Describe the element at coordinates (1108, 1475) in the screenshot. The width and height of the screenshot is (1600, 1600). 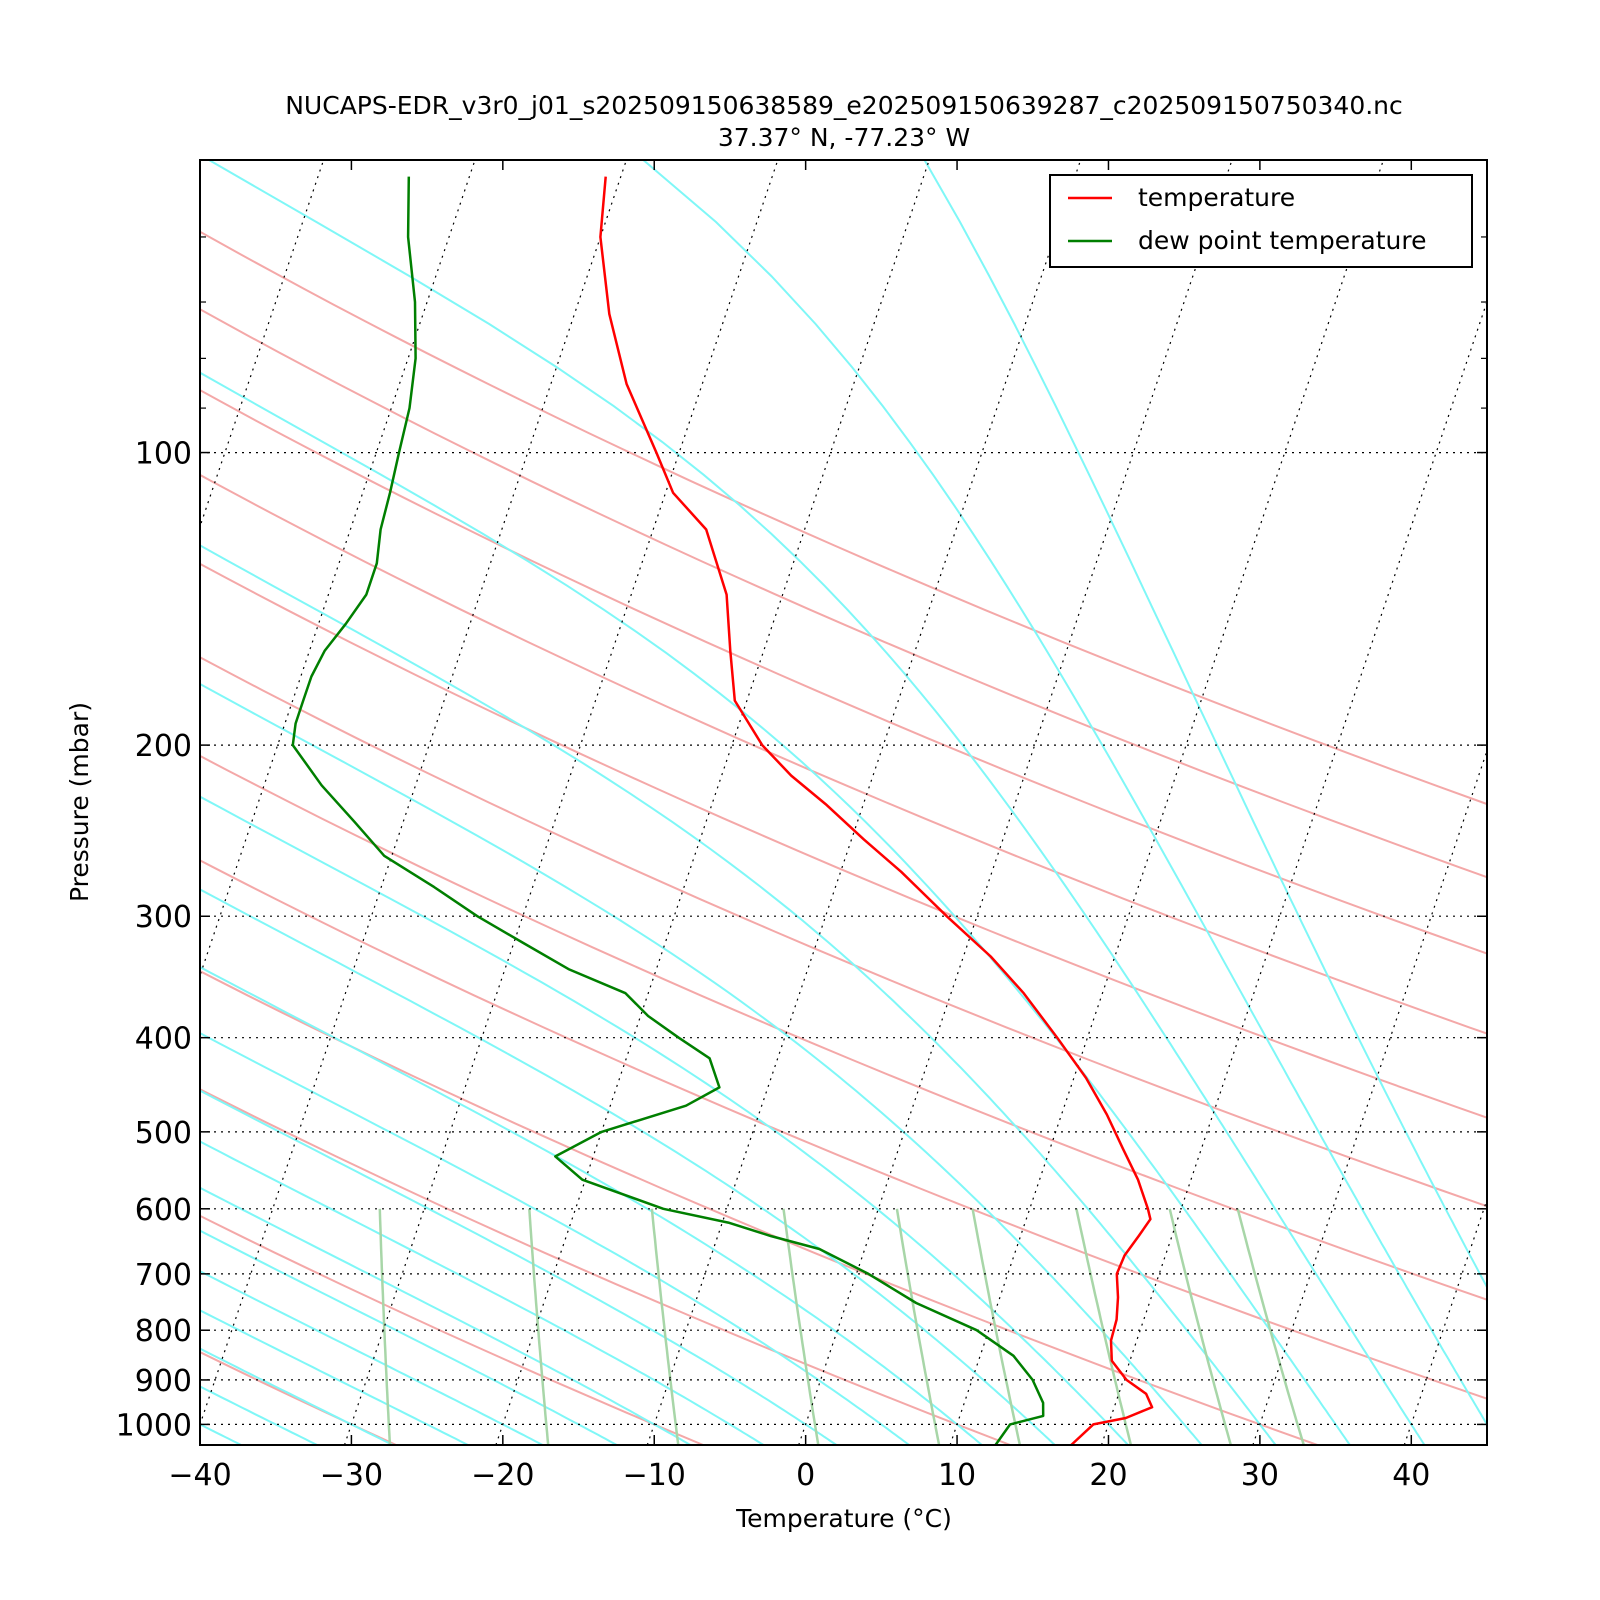
I see `x-tick-label: 20` at that location.